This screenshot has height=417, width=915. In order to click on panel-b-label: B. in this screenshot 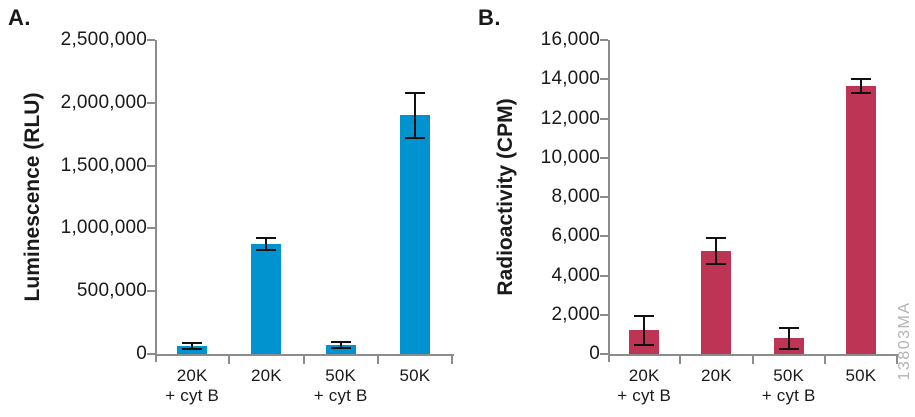, I will do `click(489, 17)`.